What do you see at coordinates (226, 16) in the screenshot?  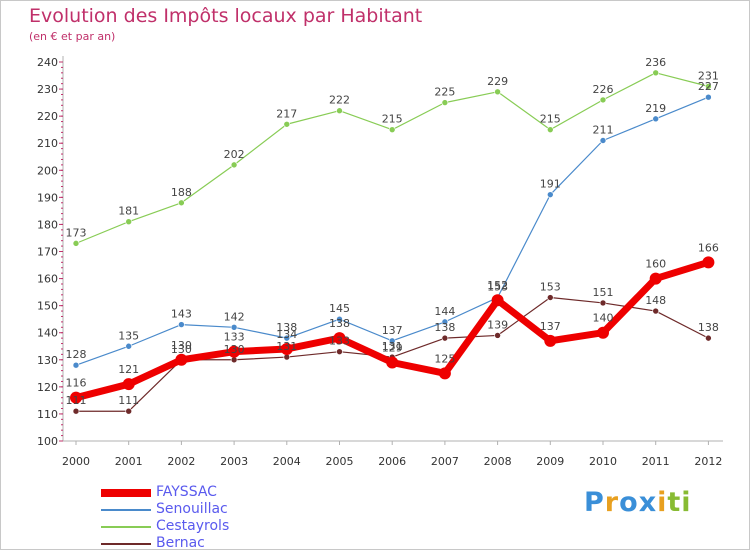 I see `chart-title: Evolution des Impôts locaux par Habitant` at bounding box center [226, 16].